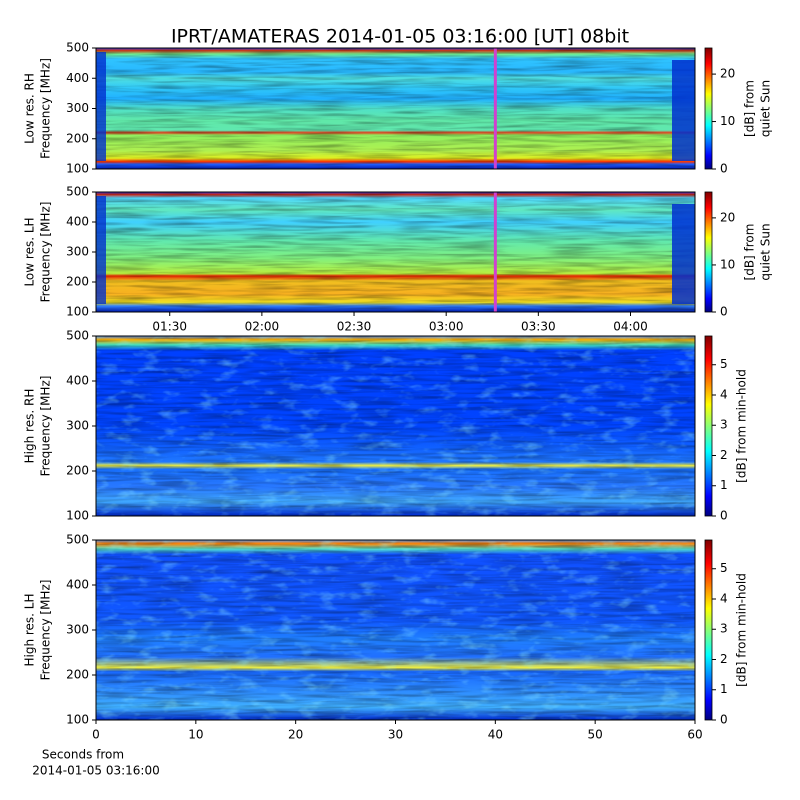 The width and height of the screenshot is (800, 800). What do you see at coordinates (30, 629) in the screenshot?
I see `y-axis-label: High res. LH` at bounding box center [30, 629].